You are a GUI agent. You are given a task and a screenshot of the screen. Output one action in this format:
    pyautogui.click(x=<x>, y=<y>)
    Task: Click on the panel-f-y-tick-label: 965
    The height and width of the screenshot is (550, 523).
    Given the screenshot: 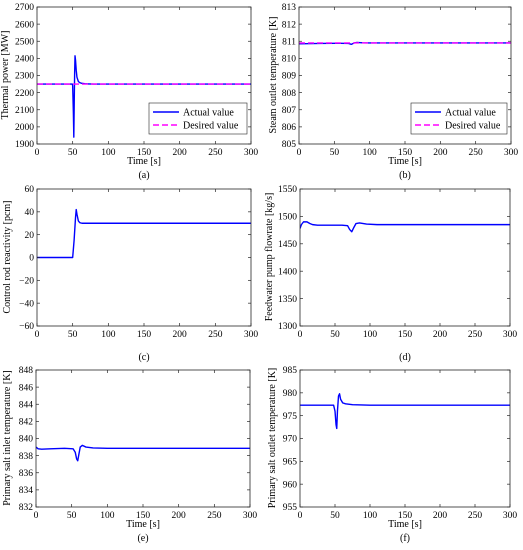 What is the action you would take?
    pyautogui.click(x=290, y=463)
    